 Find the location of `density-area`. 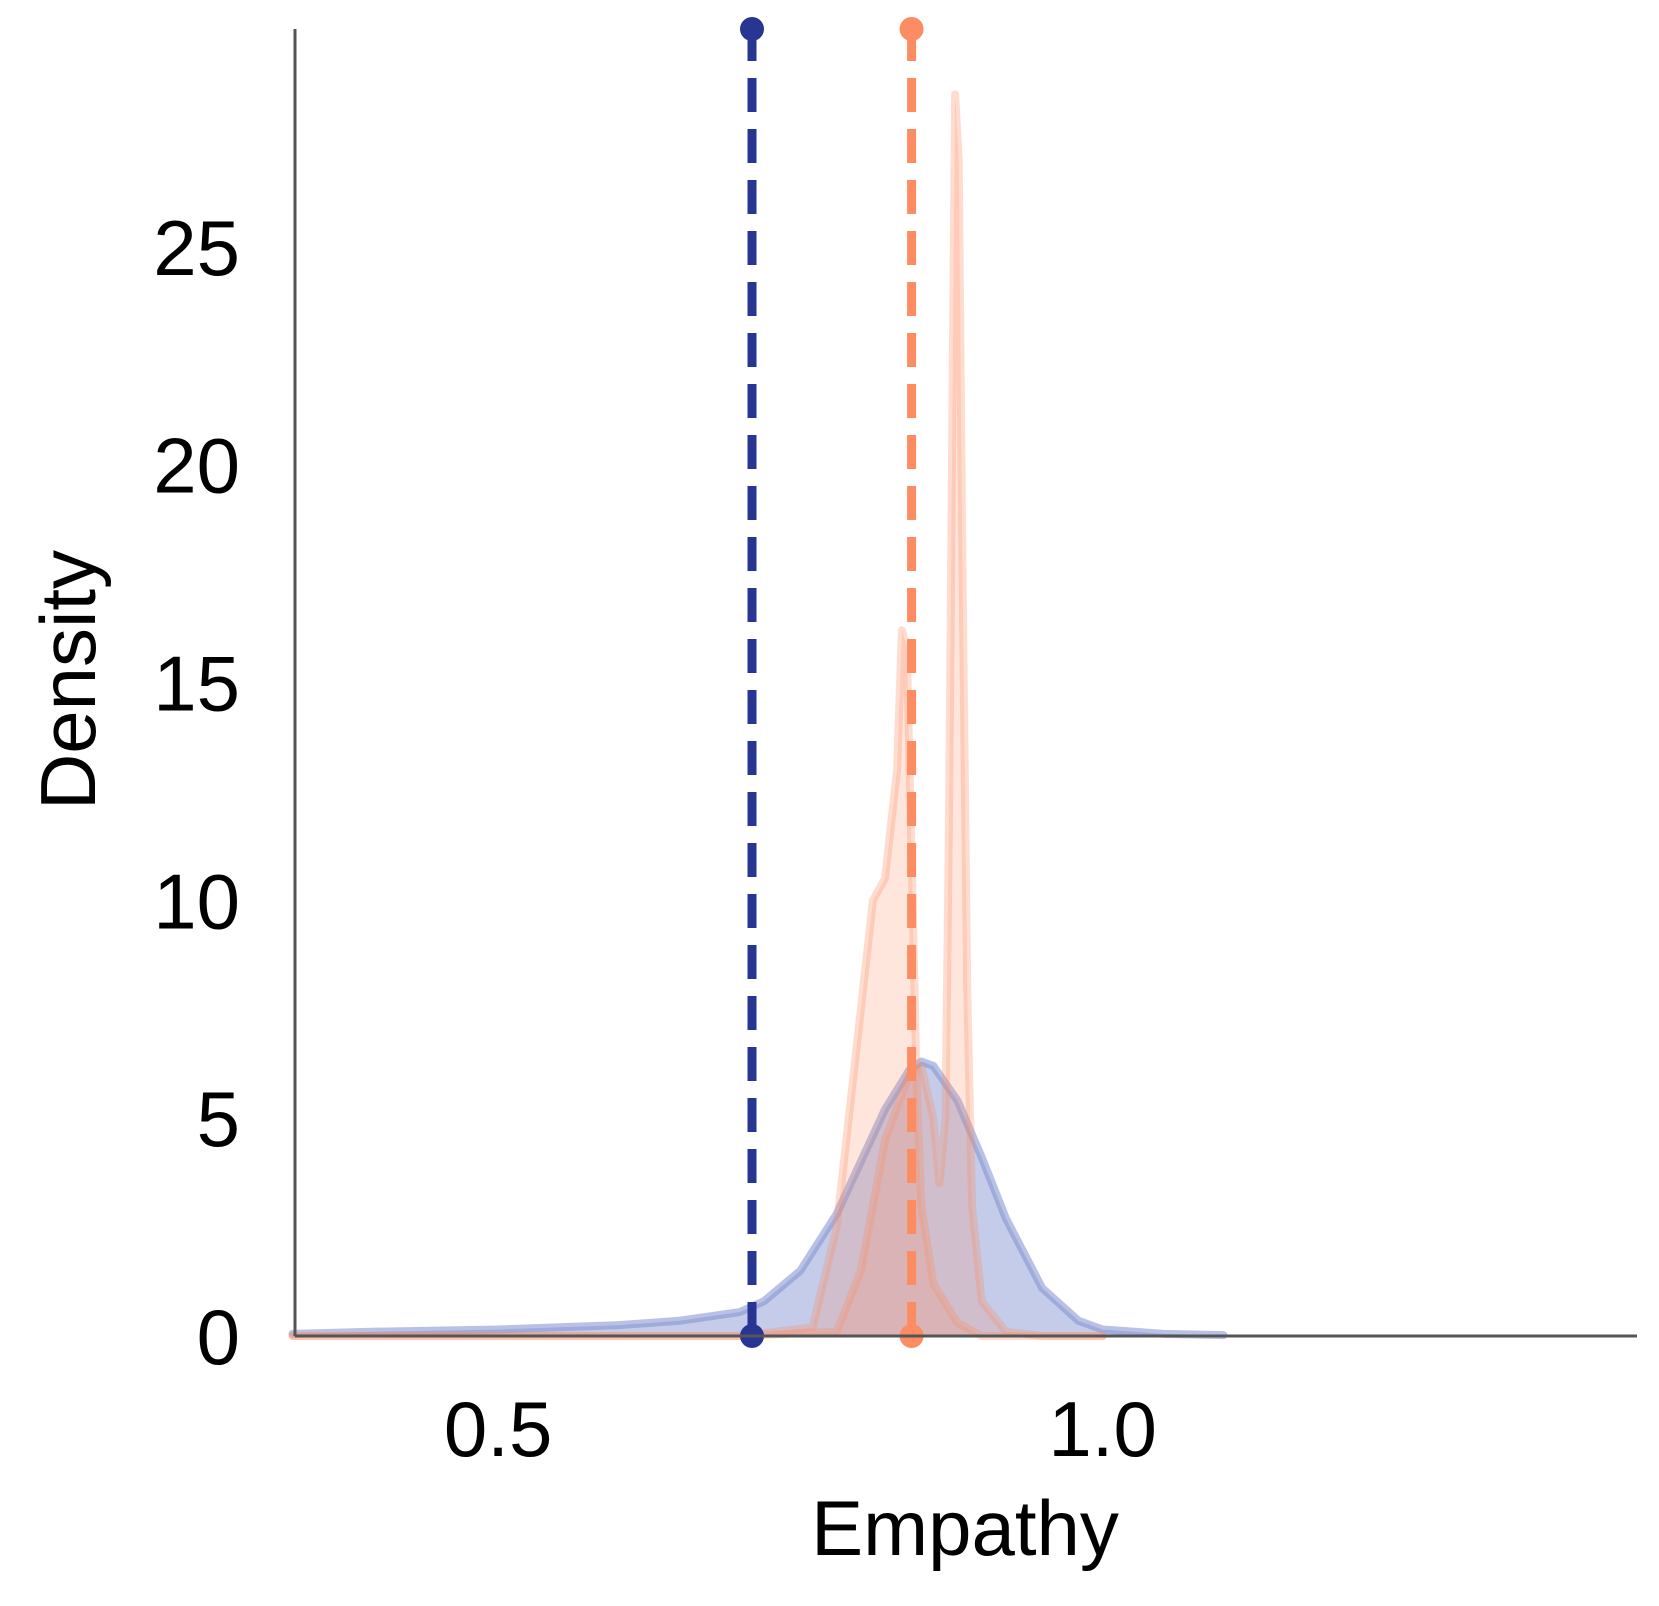

density-area is located at coordinates (758, 1198).